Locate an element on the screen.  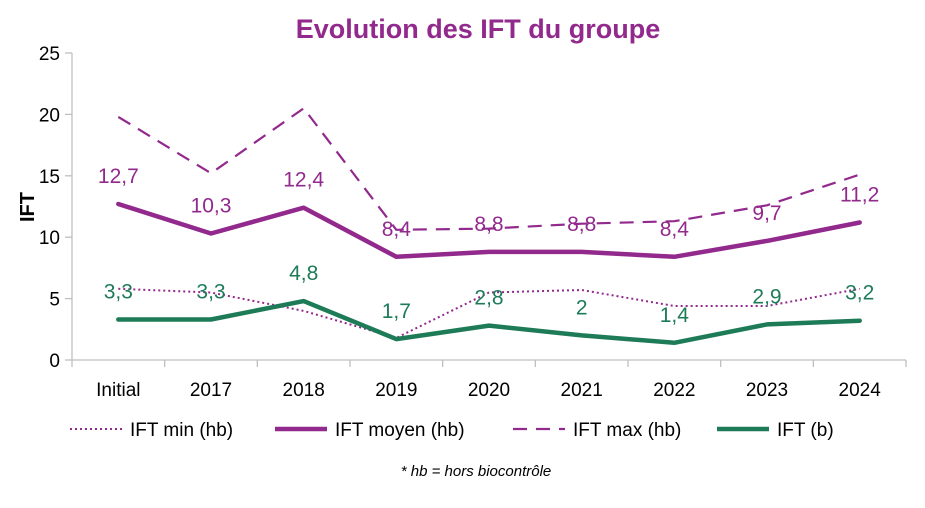
x-tick-label: 2024 is located at coordinates (860, 390).